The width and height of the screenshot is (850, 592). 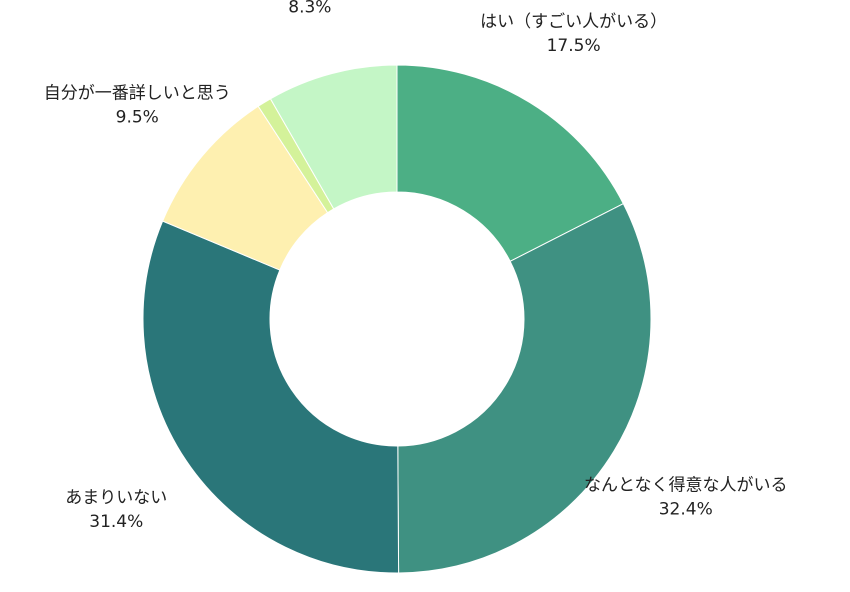 I want to click on slice-value-label-3: 9.5%, so click(x=137, y=118).